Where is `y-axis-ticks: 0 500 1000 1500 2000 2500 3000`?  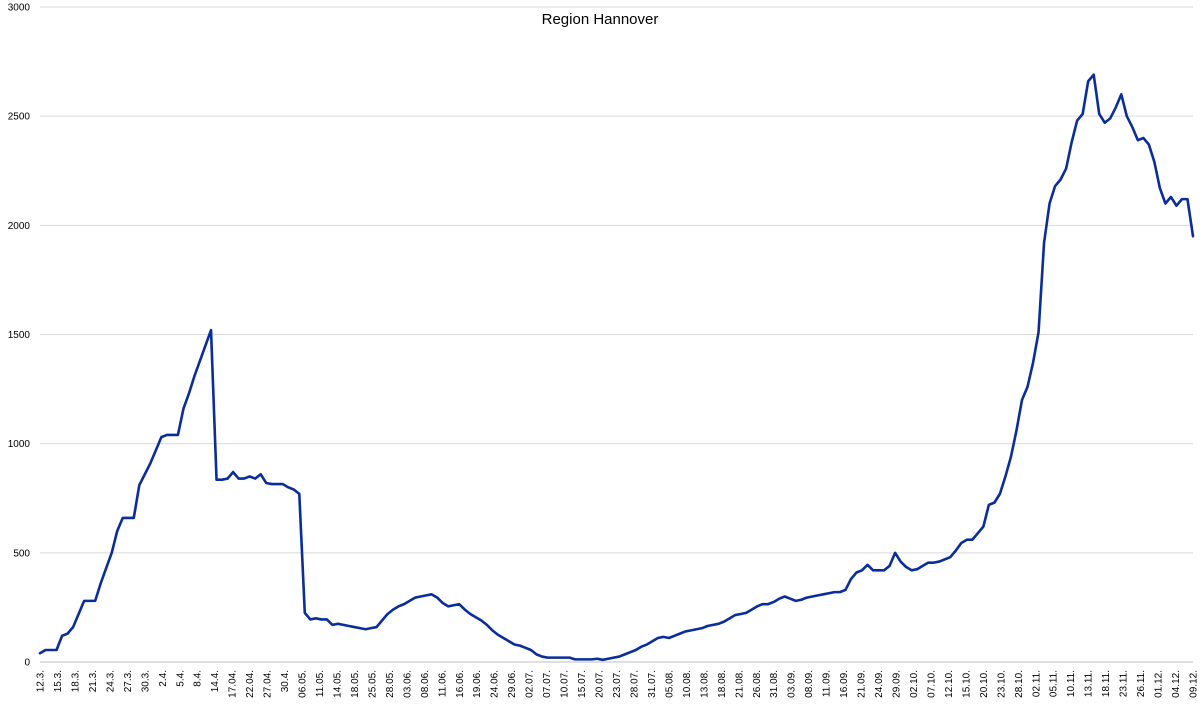 y-axis-ticks: 0 500 1000 1500 2000 2500 3000 is located at coordinates (19, 336).